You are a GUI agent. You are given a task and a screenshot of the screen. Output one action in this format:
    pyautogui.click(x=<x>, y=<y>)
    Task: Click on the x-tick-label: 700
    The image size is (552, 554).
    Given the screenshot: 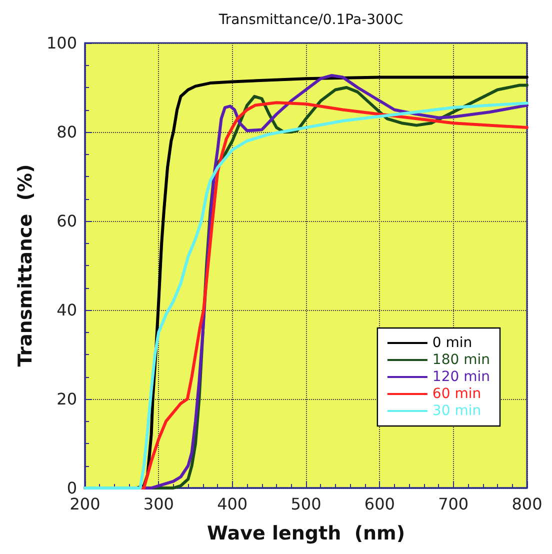 What is the action you would take?
    pyautogui.click(x=453, y=504)
    